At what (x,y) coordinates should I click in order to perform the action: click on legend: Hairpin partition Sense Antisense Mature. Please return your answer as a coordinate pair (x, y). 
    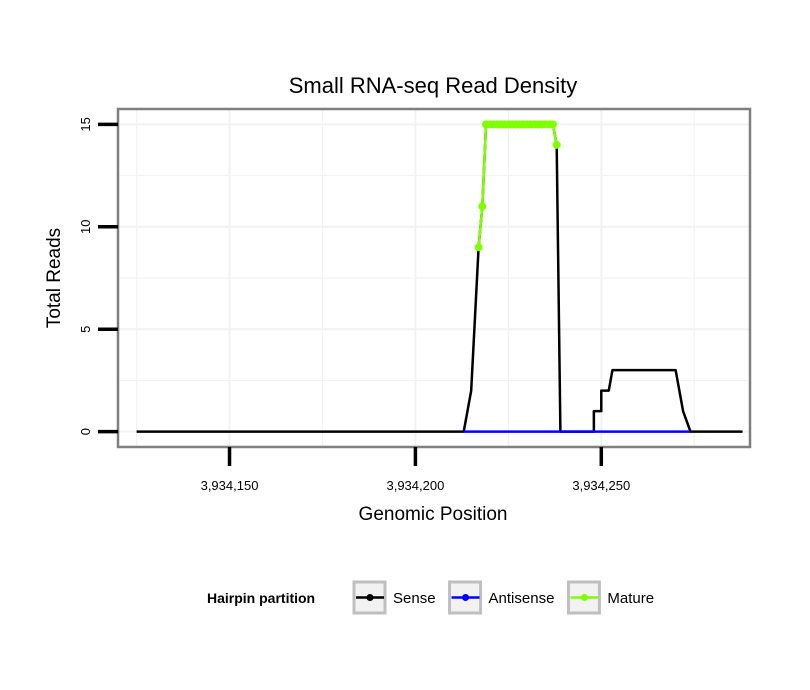
    Looking at the image, I should click on (430, 597).